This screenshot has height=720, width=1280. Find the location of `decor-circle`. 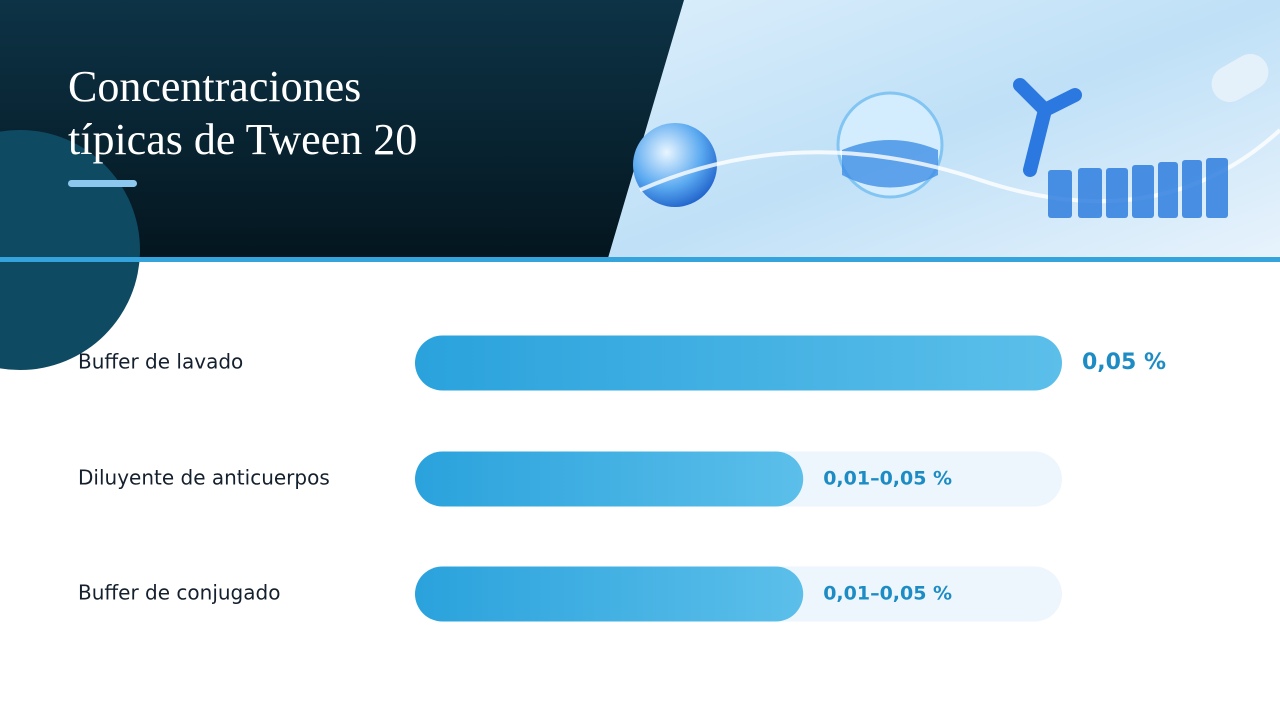

decor-circle is located at coordinates (70, 250).